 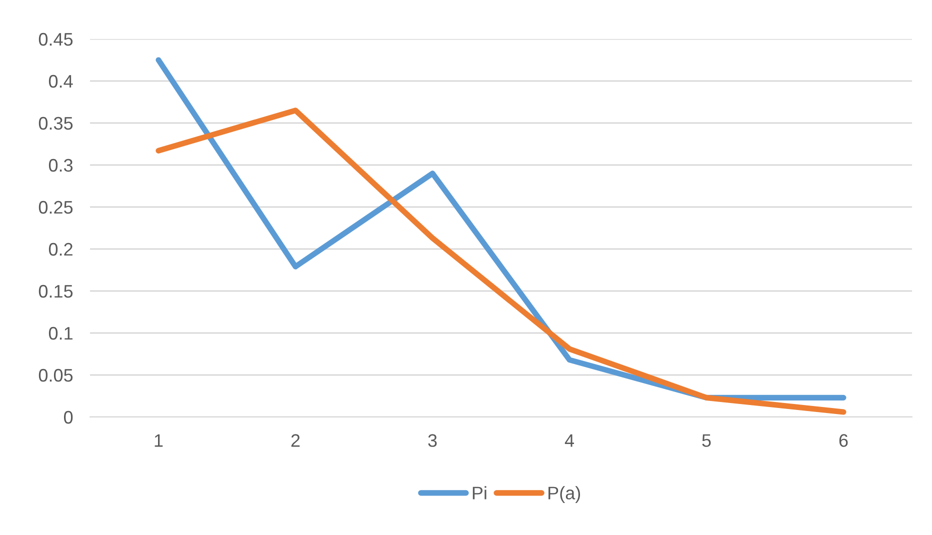 What do you see at coordinates (706, 440) in the screenshot?
I see `x-tick-label: 5` at bounding box center [706, 440].